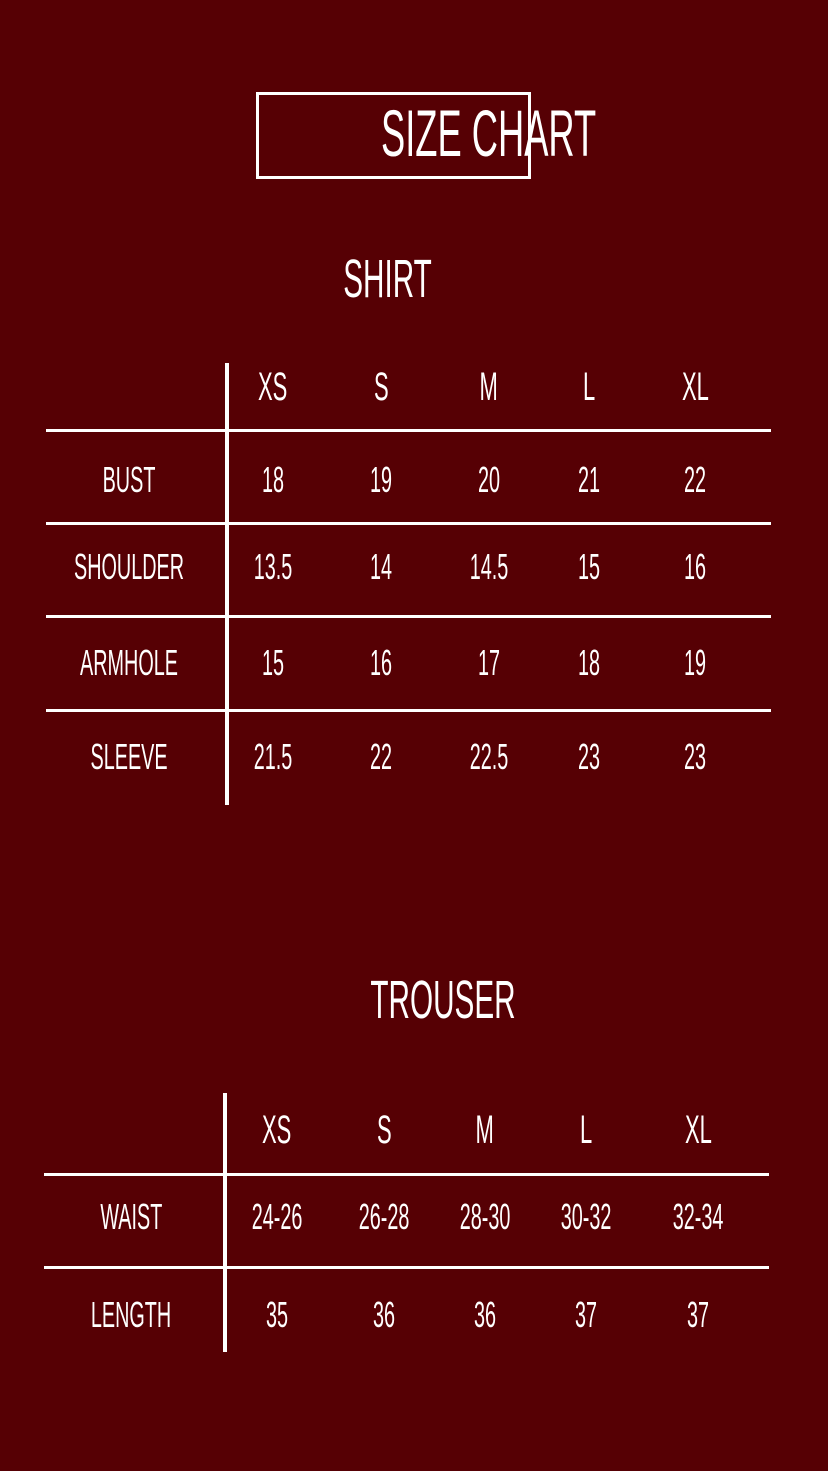  I want to click on measurement-cell-text: 13.5, so click(273, 566).